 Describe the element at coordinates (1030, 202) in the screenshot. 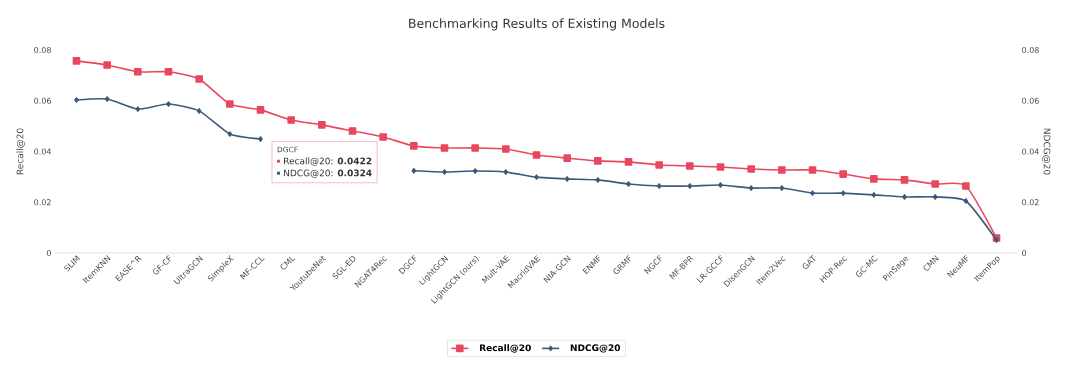

I see `y2-tick-label: 0.02` at that location.